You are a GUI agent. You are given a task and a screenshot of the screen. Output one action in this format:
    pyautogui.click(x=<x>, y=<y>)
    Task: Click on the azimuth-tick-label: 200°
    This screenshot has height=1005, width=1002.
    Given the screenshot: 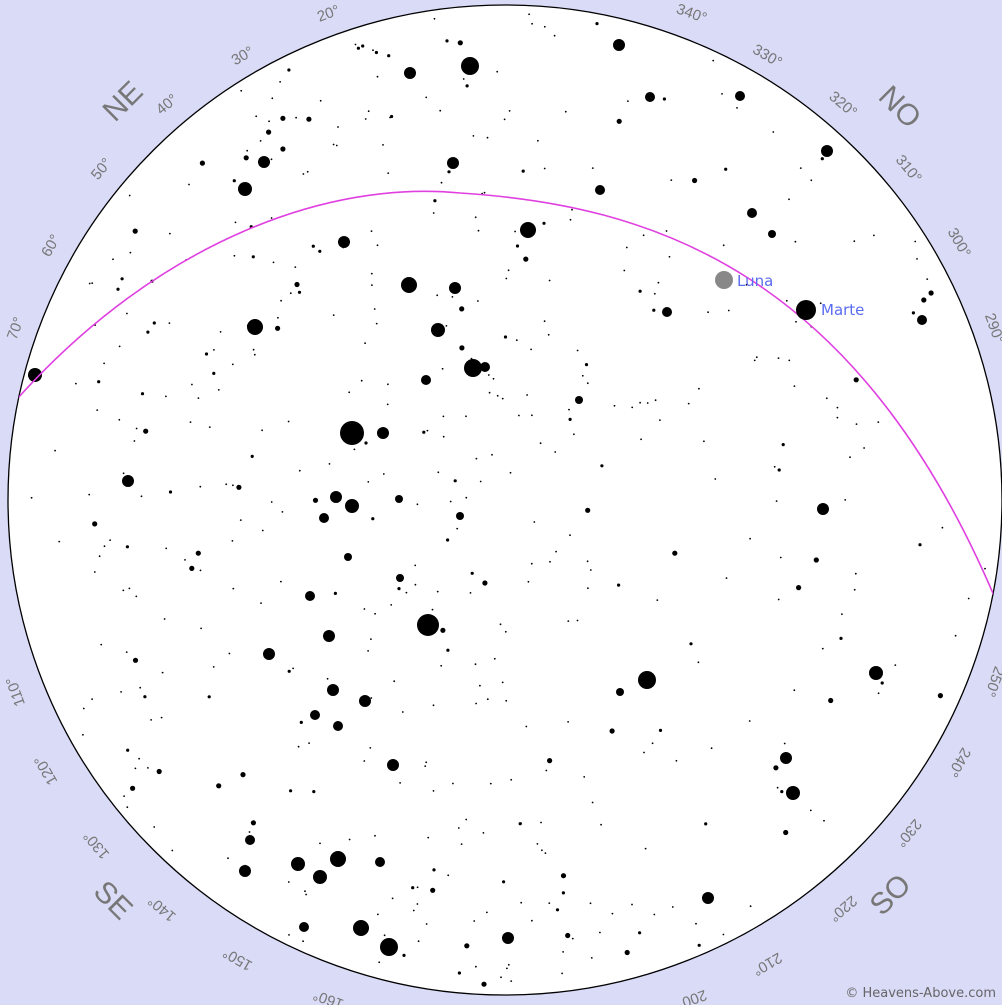 What is the action you would take?
    pyautogui.click(x=691, y=995)
    